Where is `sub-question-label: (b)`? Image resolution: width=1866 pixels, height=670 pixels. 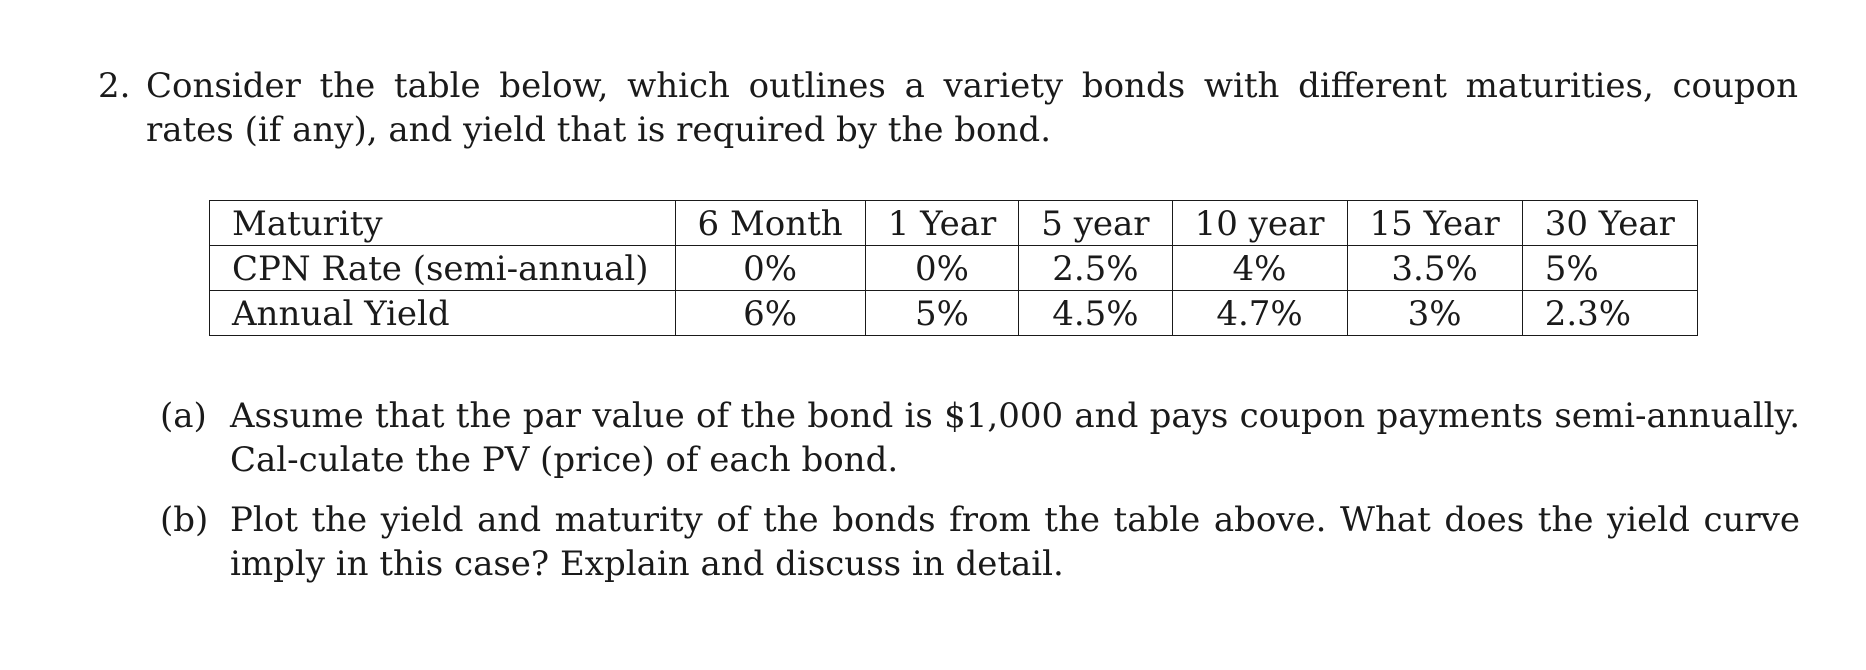
sub-question-label: (b) is located at coordinates (184, 520).